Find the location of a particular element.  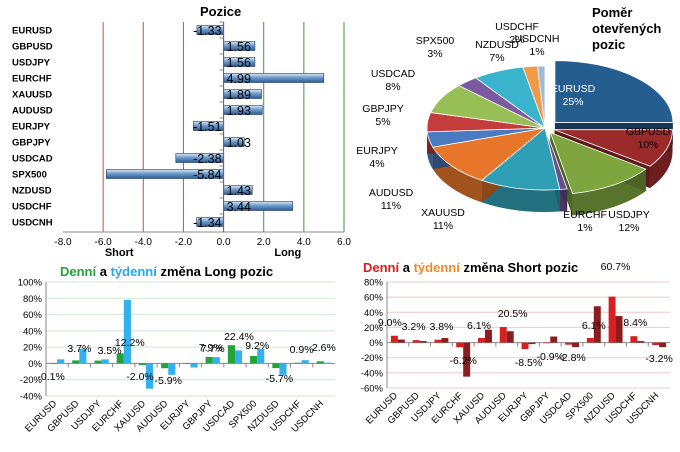

change-data-label: 20.5% is located at coordinates (513, 314).